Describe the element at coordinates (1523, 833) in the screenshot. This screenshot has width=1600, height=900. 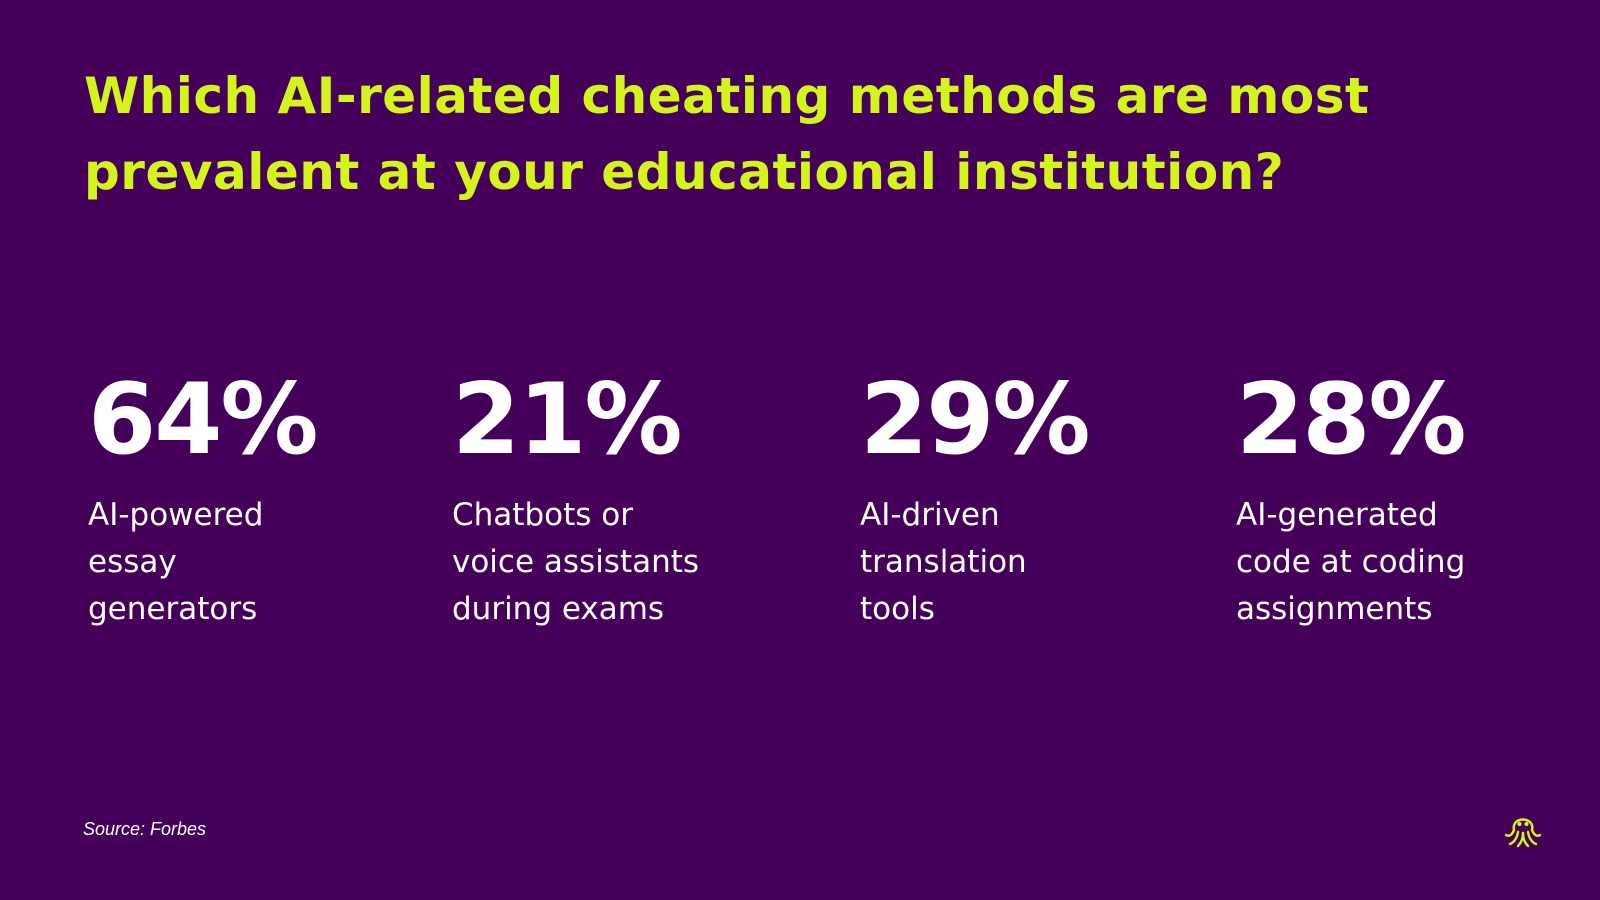
I see `octopus-logo-icon` at that location.